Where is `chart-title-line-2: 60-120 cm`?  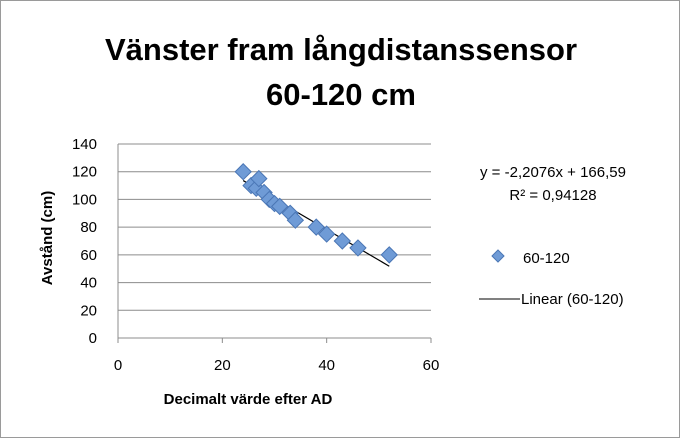 chart-title-line-2: 60-120 cm is located at coordinates (341, 94).